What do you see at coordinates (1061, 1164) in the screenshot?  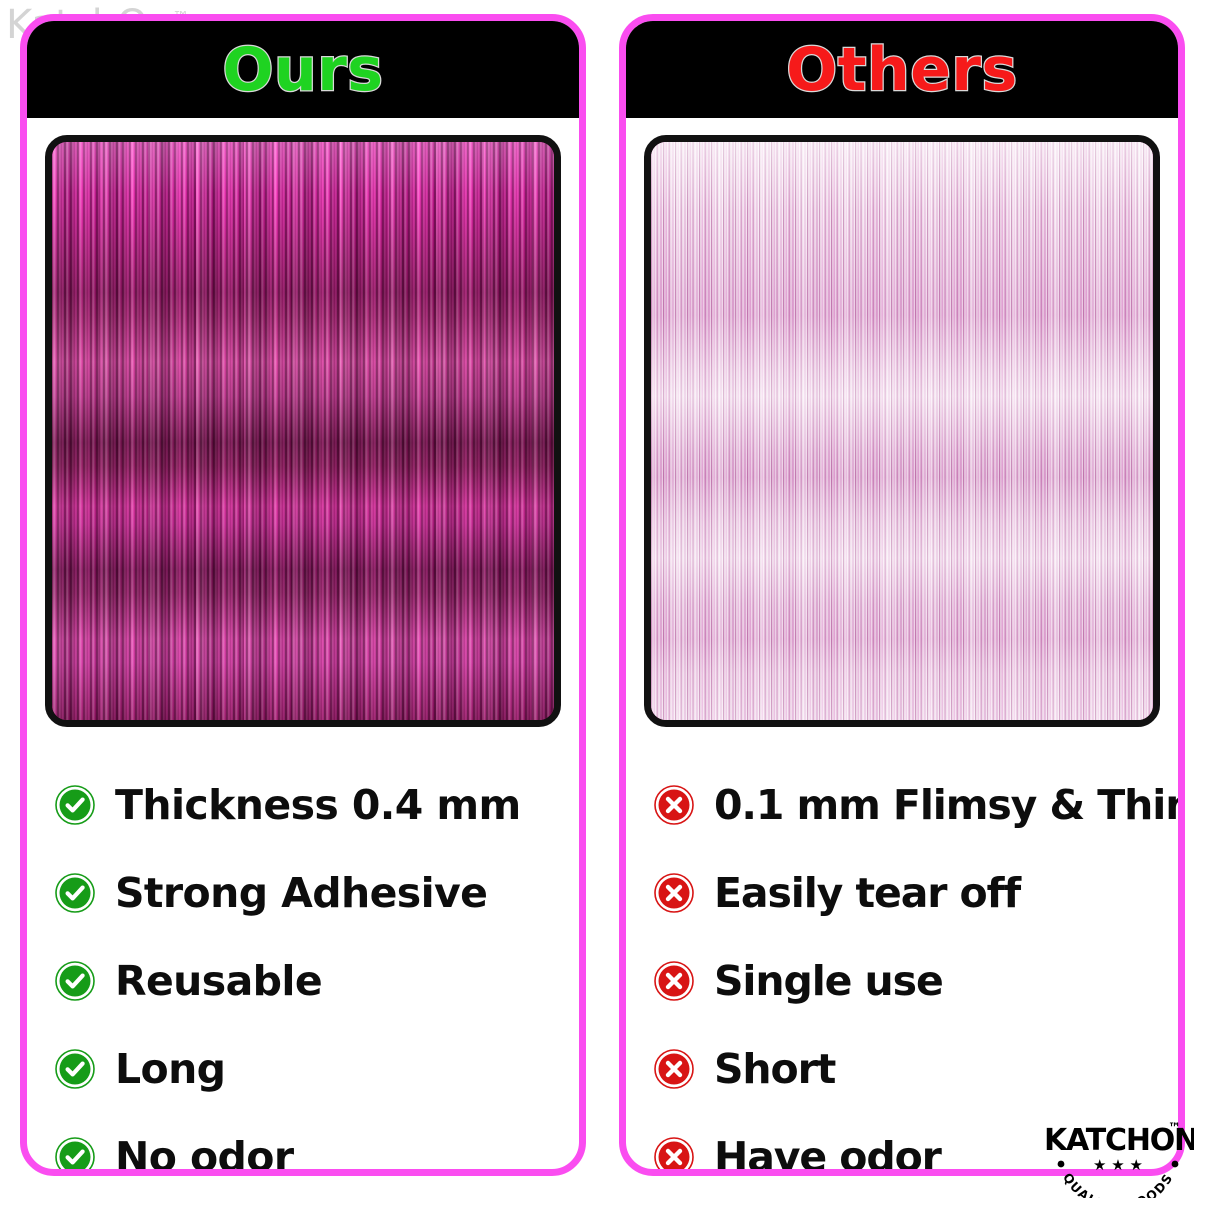 I see `logo-dot-left` at bounding box center [1061, 1164].